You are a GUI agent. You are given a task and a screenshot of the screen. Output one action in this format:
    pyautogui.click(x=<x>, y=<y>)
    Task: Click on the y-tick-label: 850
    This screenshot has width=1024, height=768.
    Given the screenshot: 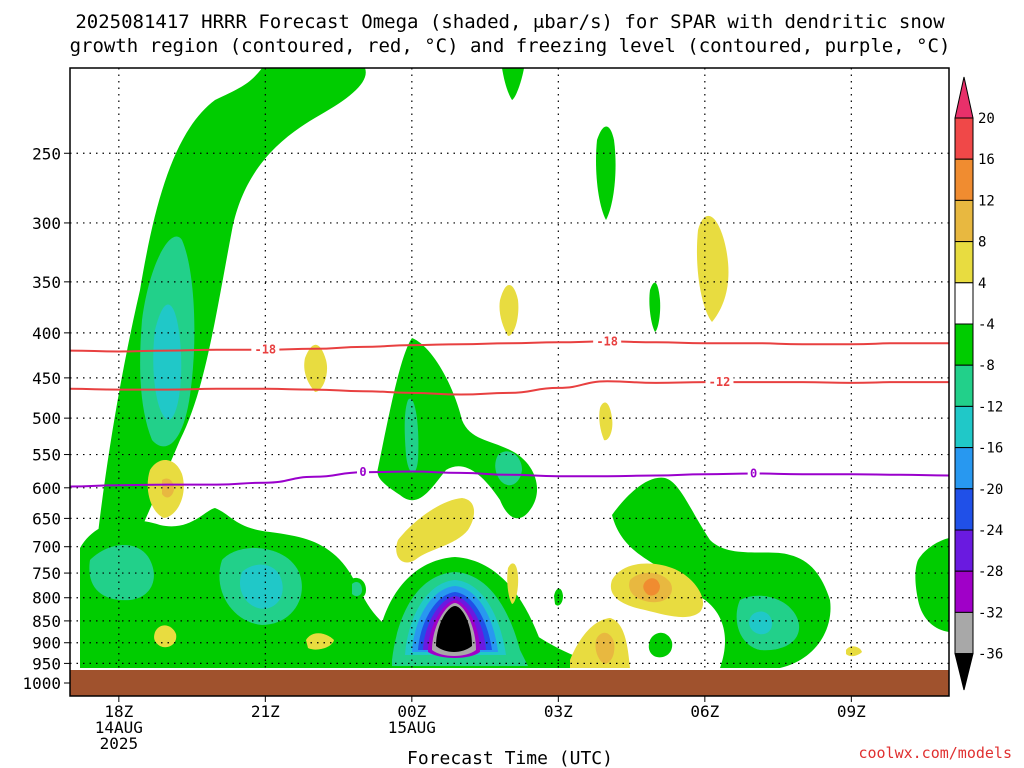 What is the action you would take?
    pyautogui.click(x=46, y=621)
    